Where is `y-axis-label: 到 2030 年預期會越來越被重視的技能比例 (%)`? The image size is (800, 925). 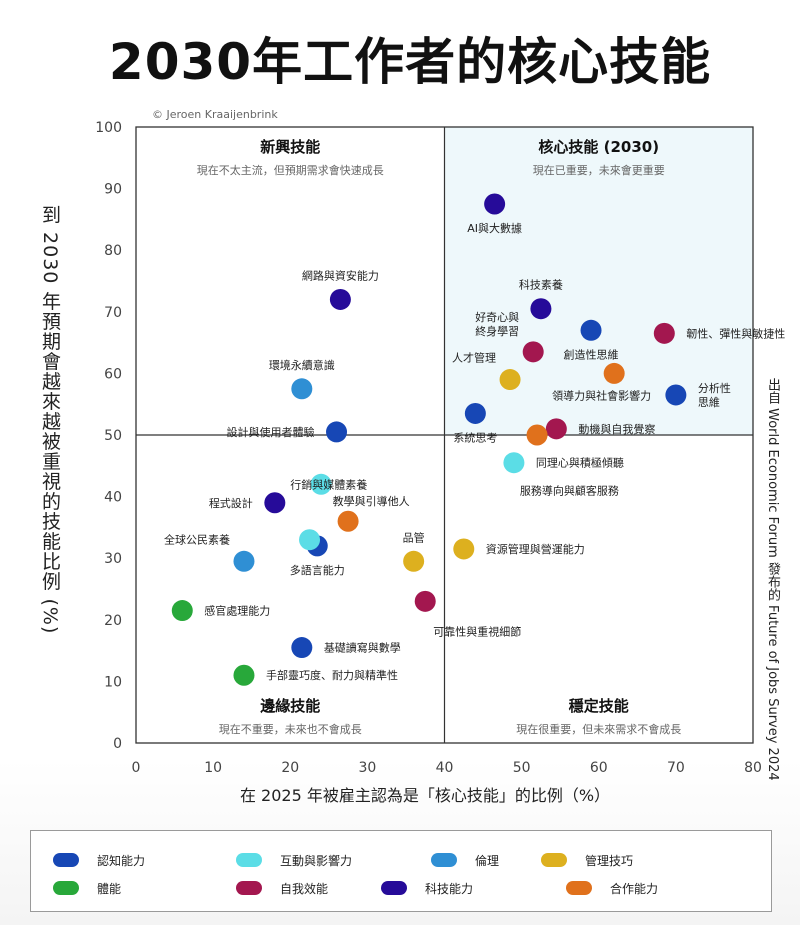 y-axis-label: 到 2030 年預期會越來越被重視的技能比例 (%) is located at coordinates (50, 420).